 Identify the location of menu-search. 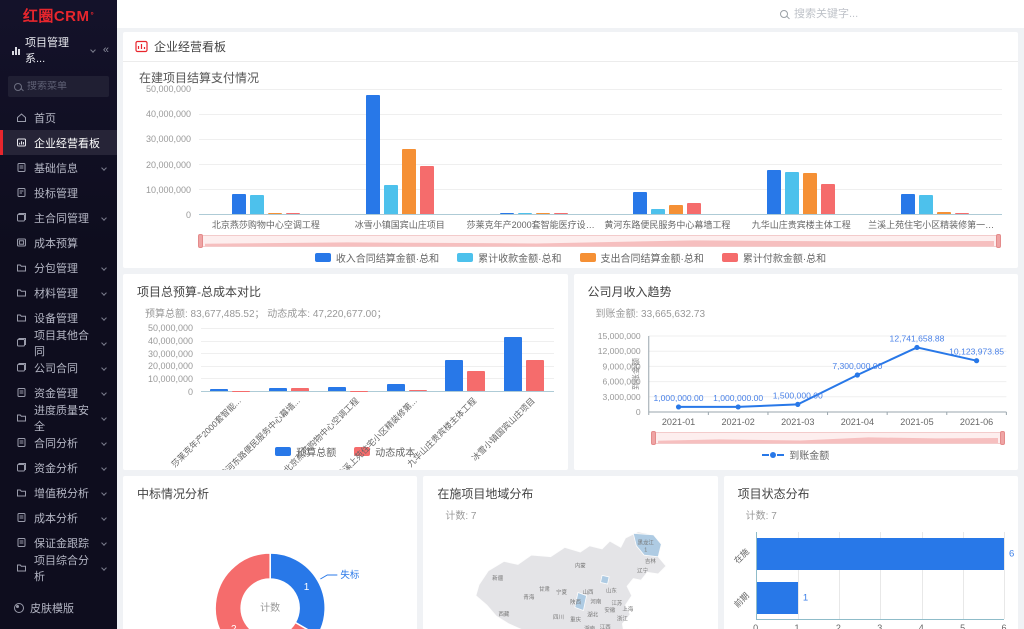
(58, 86).